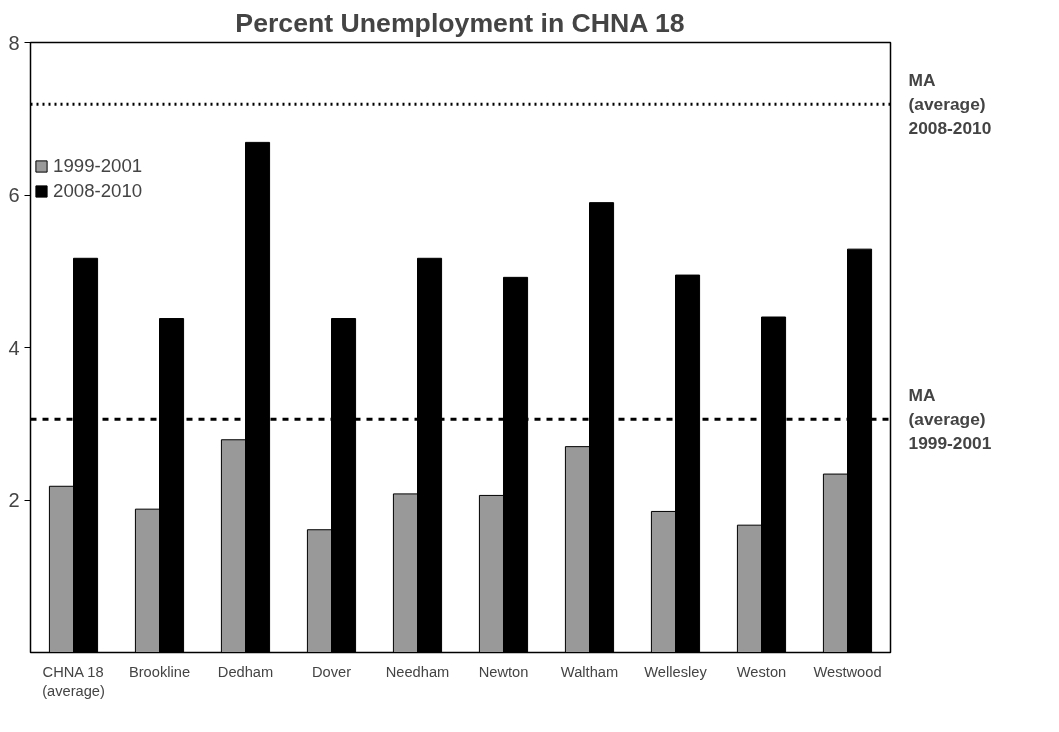 This screenshot has height=732, width=1059. I want to click on y-tick-label: 2, so click(14, 500).